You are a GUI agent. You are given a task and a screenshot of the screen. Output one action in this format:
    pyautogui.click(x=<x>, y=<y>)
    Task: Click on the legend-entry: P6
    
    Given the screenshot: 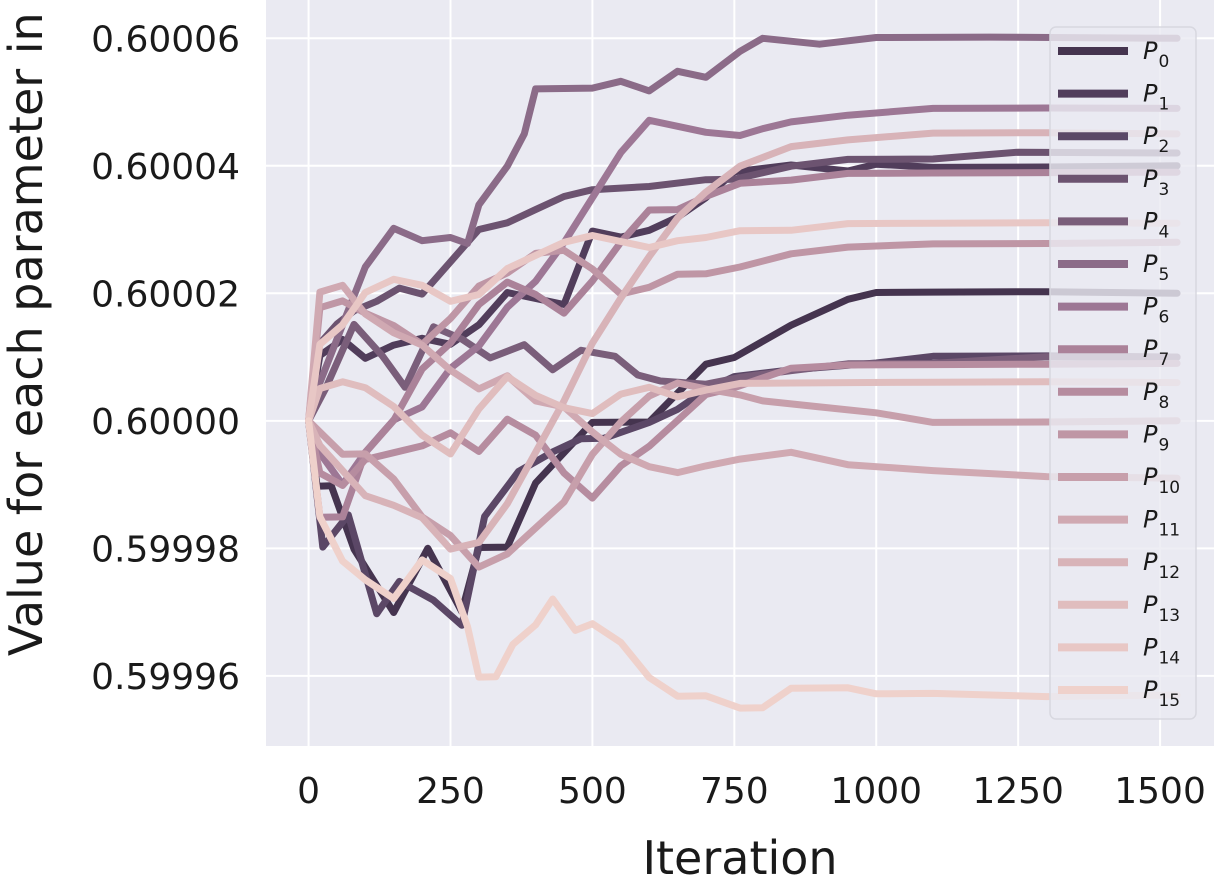 What is the action you would take?
    pyautogui.click(x=1156, y=310)
    